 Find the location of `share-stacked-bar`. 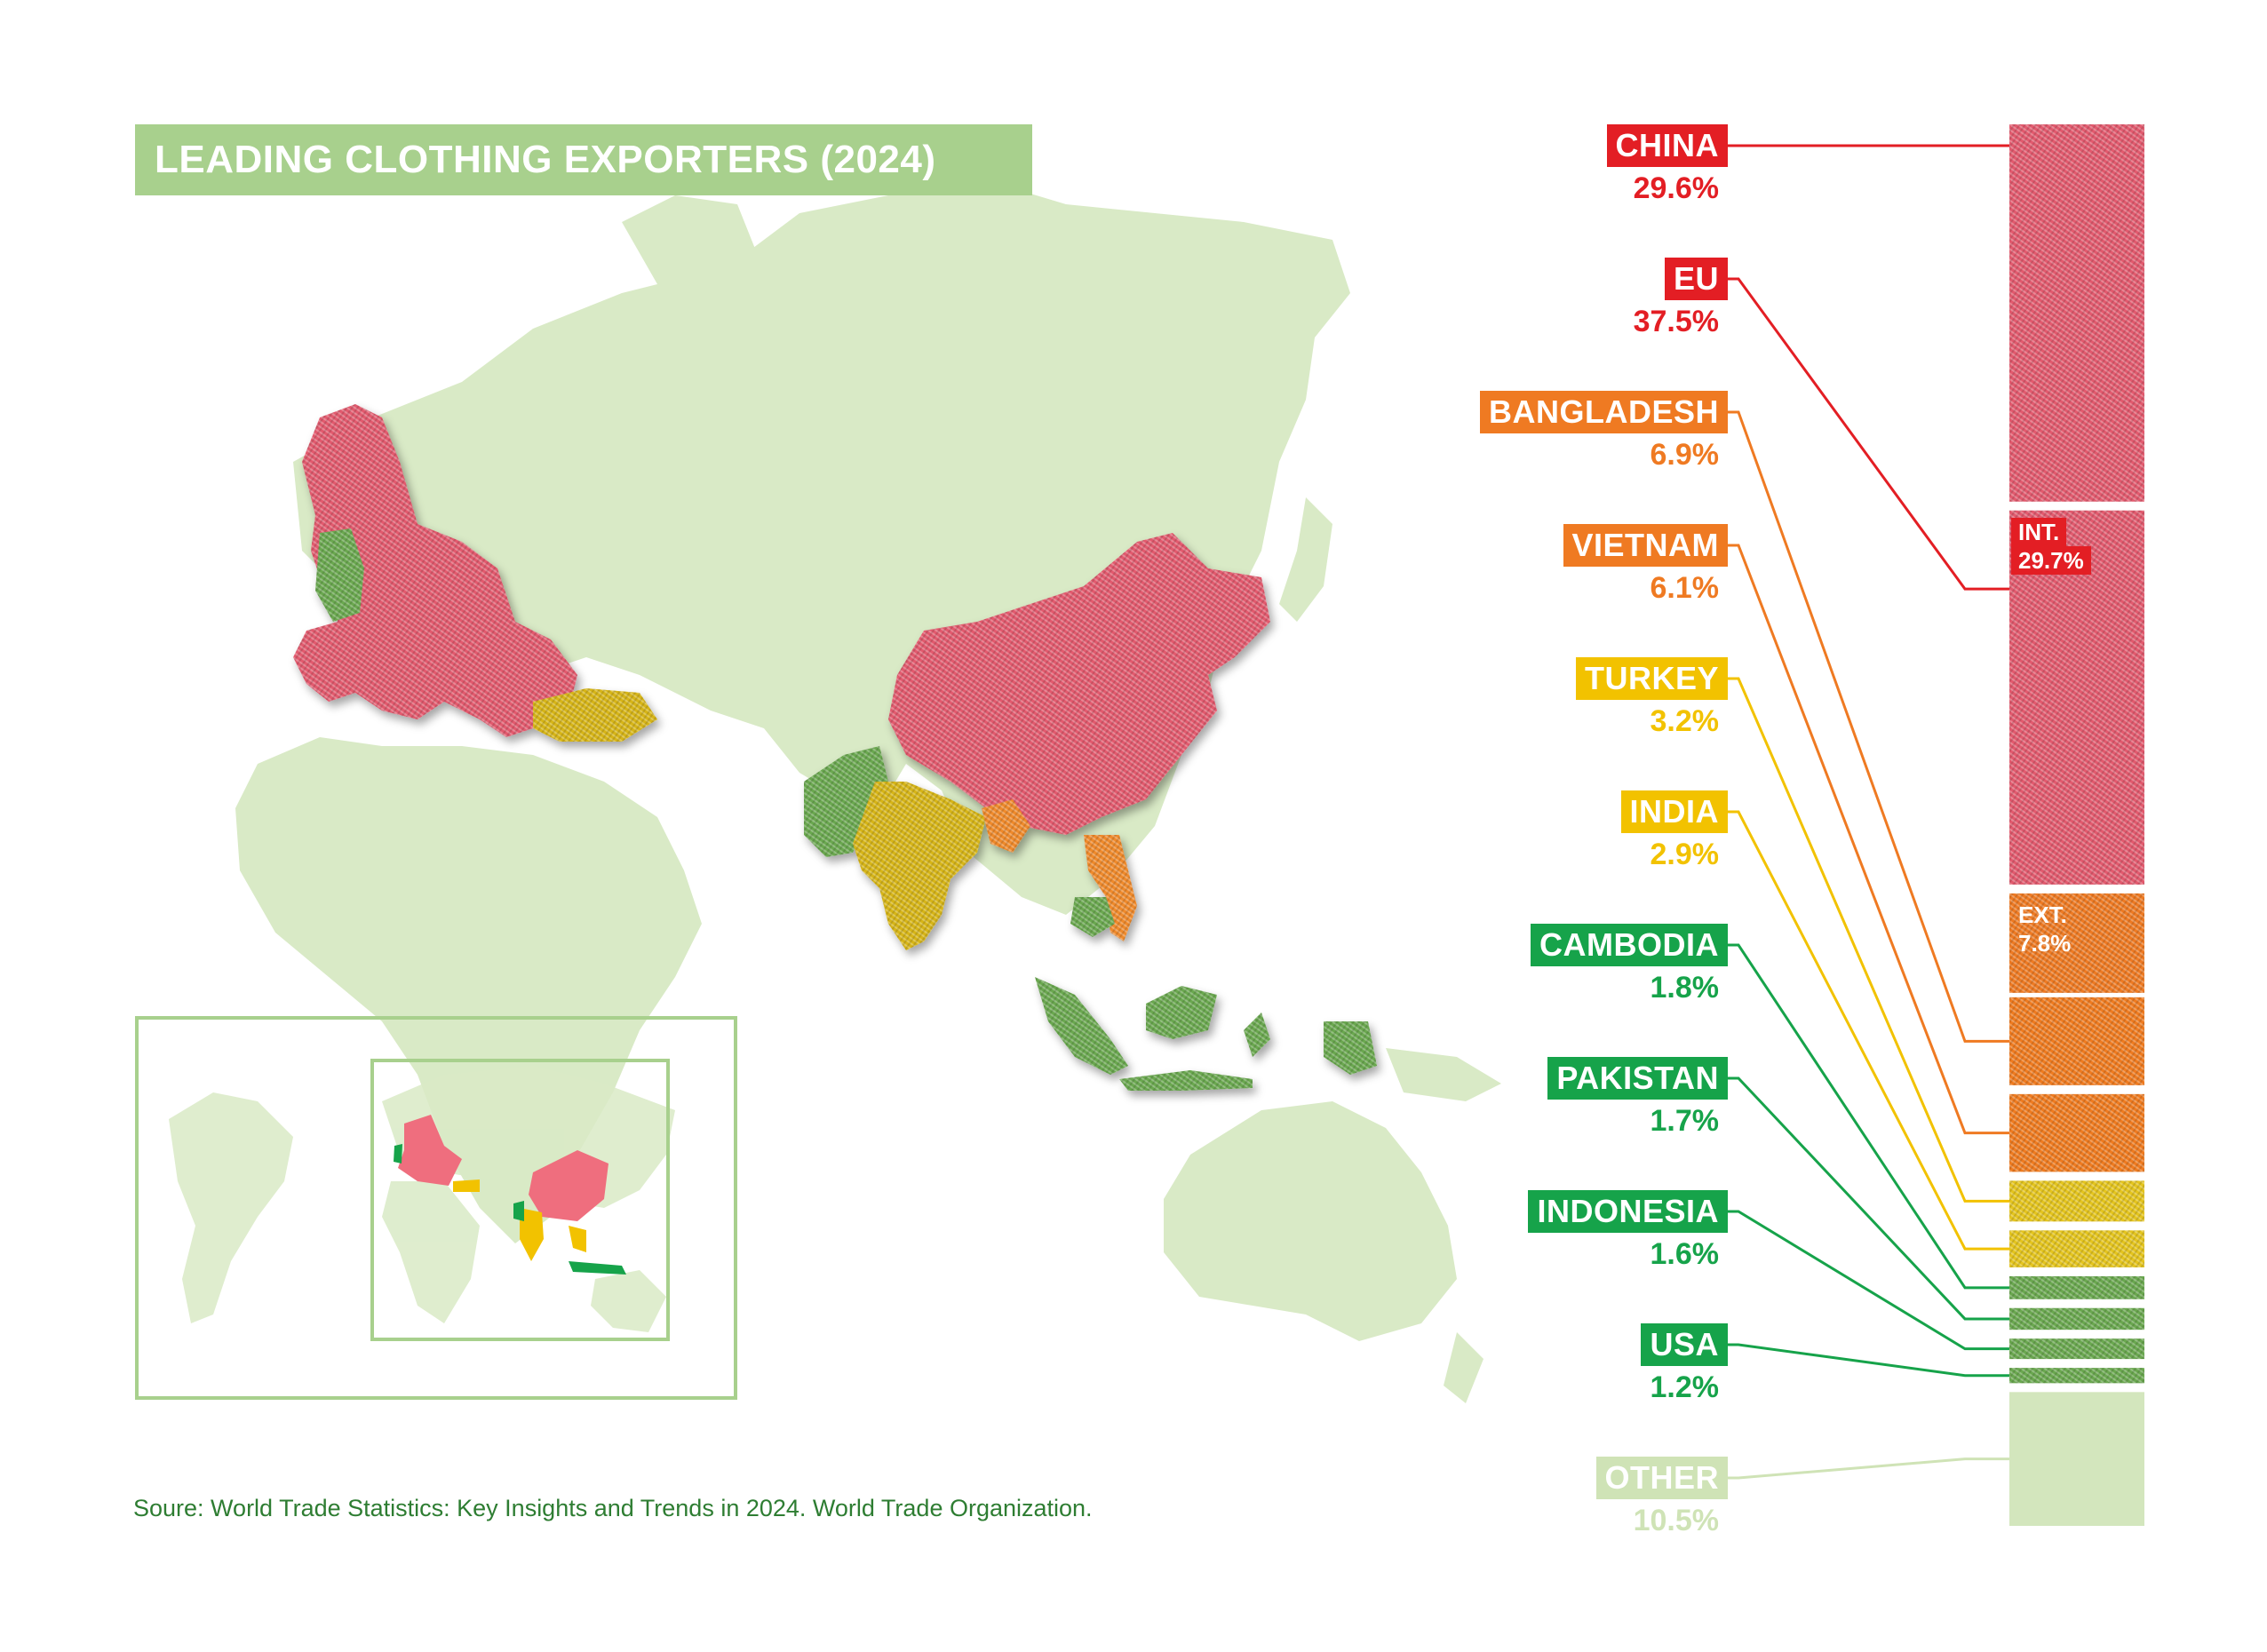

share-stacked-bar is located at coordinates (2076, 825).